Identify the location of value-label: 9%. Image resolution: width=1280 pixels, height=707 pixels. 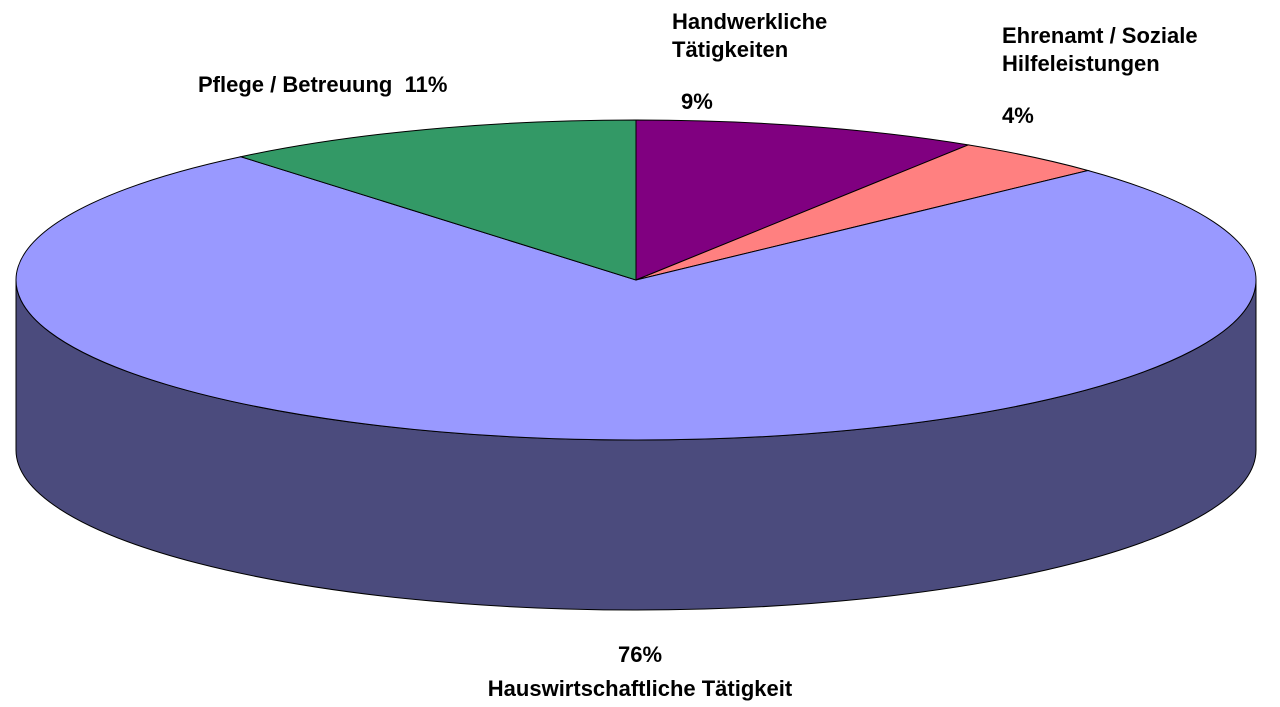
(697, 101).